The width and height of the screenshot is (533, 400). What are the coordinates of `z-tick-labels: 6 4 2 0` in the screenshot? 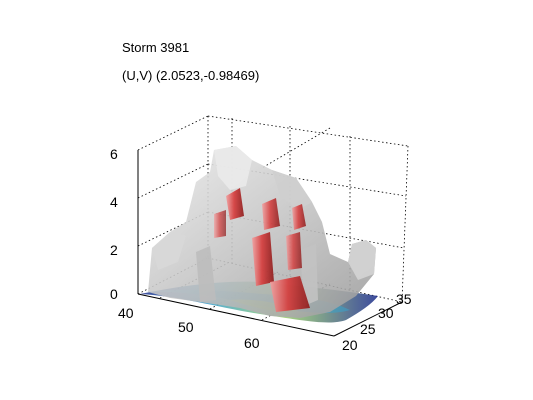 It's located at (114, 224).